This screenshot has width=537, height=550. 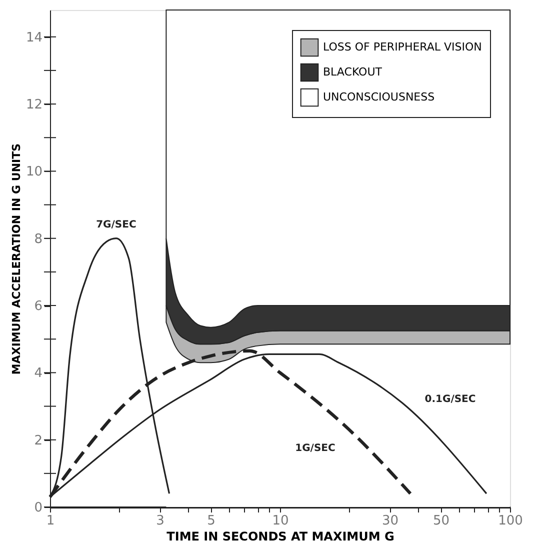 What do you see at coordinates (510, 521) in the screenshot?
I see `x-tick-label: 100` at bounding box center [510, 521].